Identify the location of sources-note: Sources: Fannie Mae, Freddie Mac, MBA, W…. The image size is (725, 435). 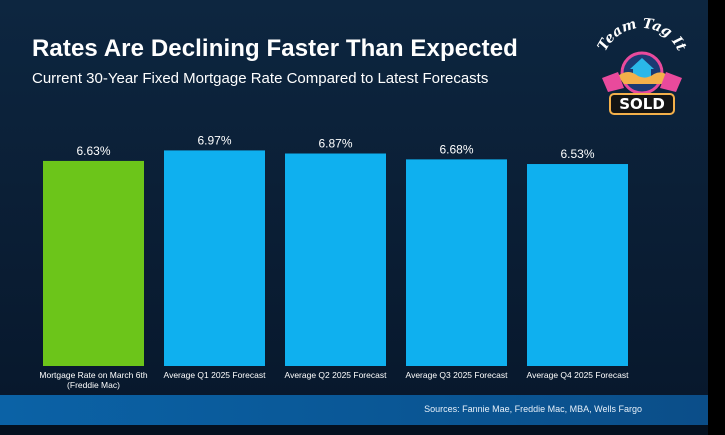
(533, 409).